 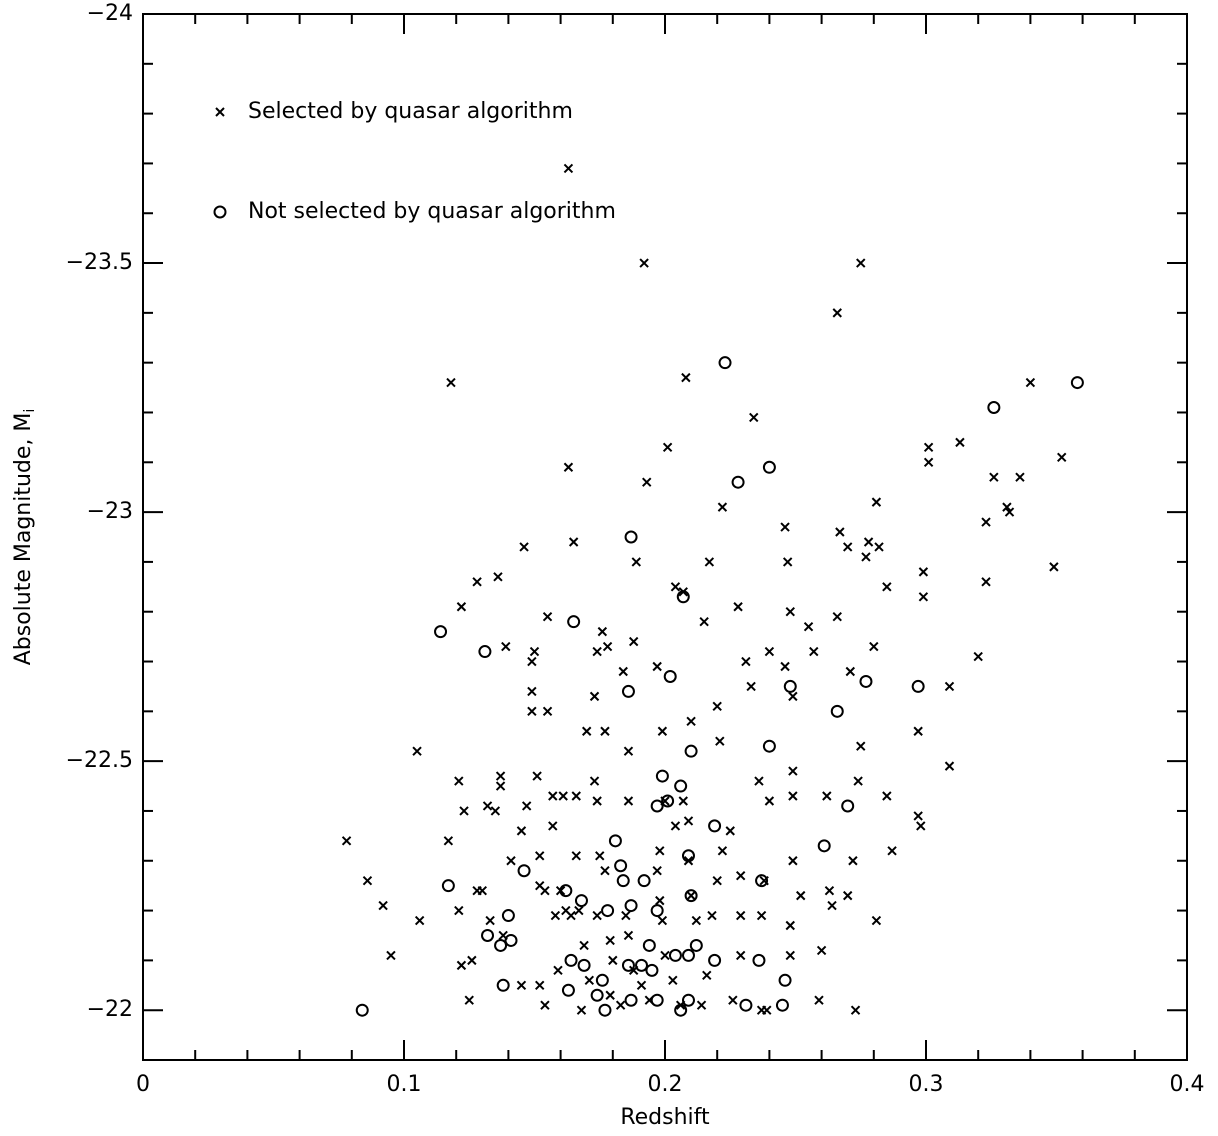 What do you see at coordinates (665, 1117) in the screenshot?
I see `x-axis-label: Redshift` at bounding box center [665, 1117].